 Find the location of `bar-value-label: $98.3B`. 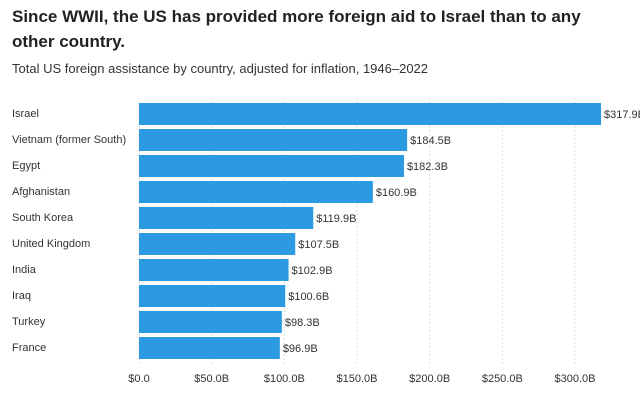

bar-value-label: $98.3B is located at coordinates (302, 323).